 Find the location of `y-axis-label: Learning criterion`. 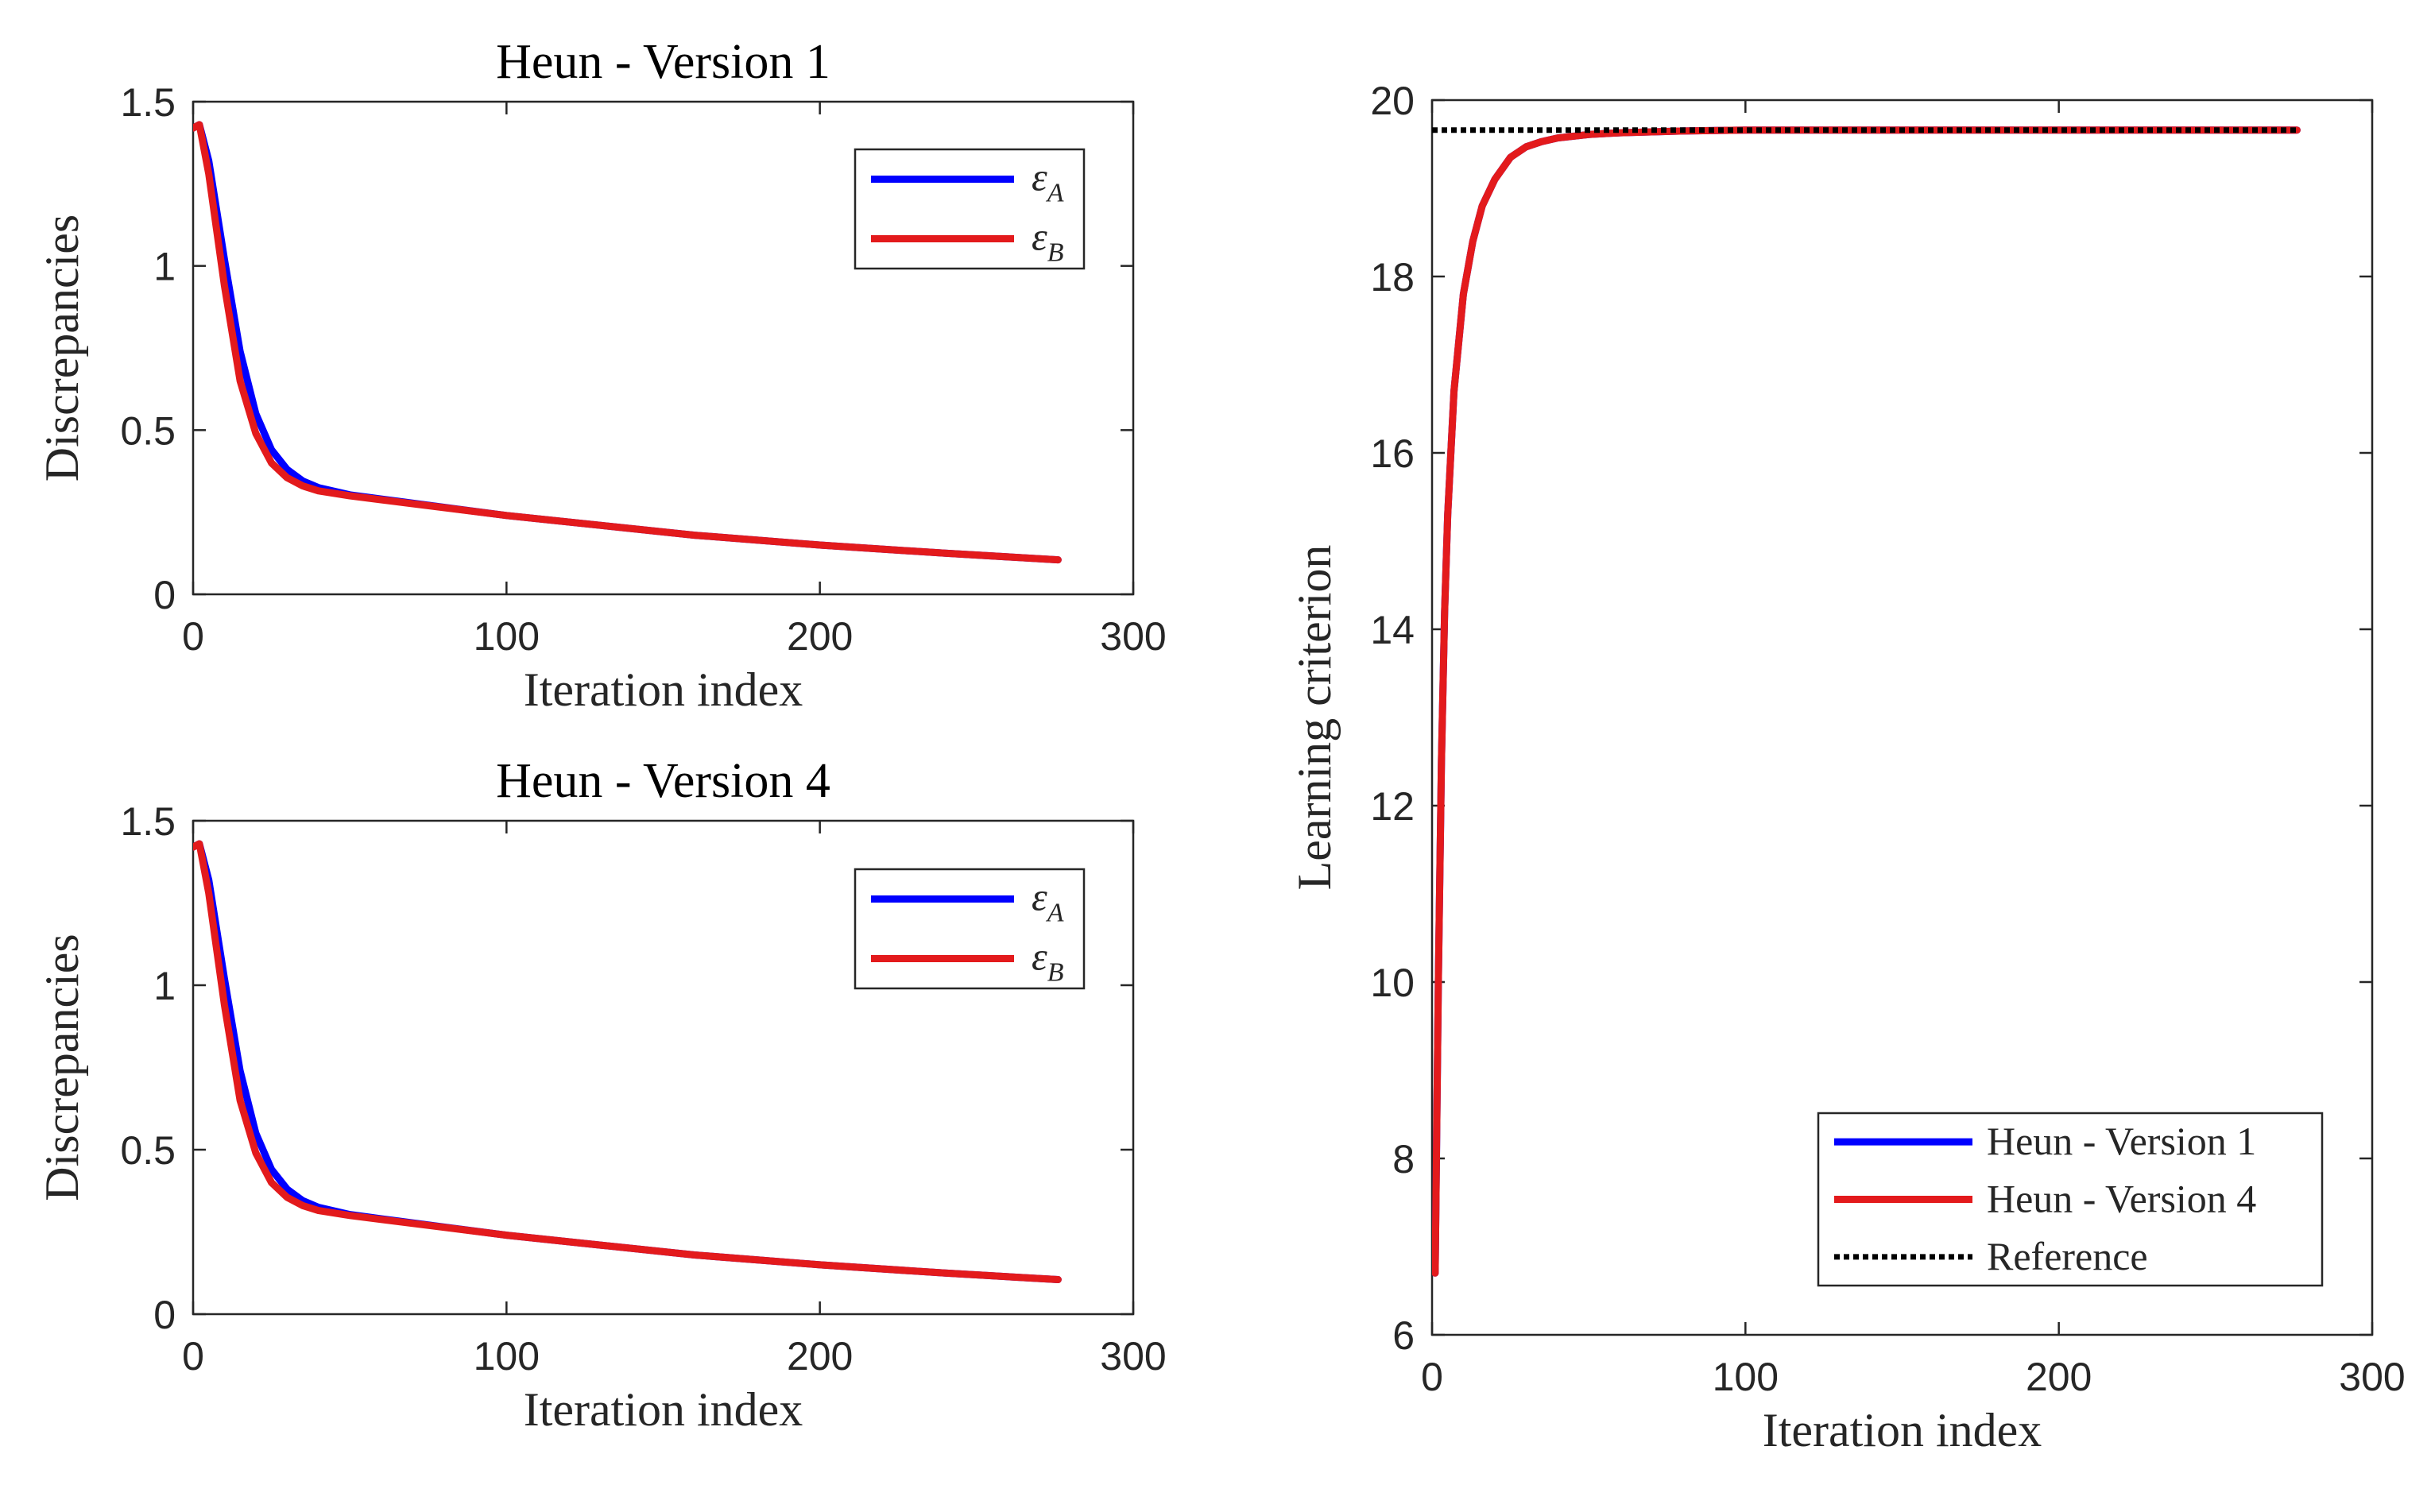

y-axis-label: Learning criterion is located at coordinates (1314, 718).